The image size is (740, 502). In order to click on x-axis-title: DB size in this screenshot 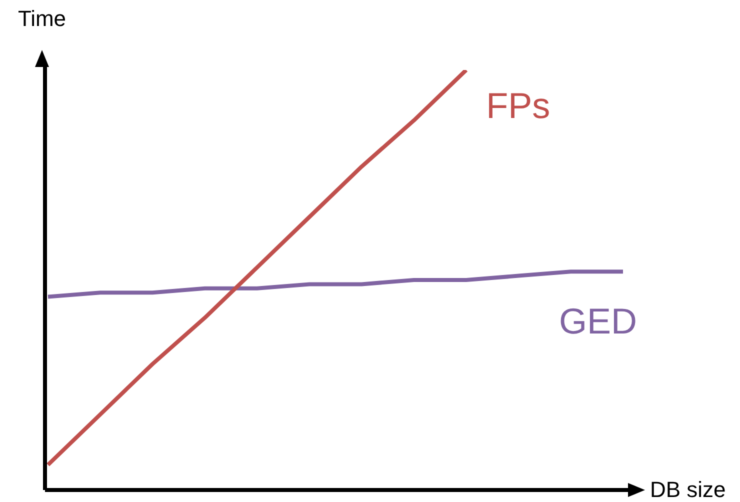, I will do `click(688, 489)`.